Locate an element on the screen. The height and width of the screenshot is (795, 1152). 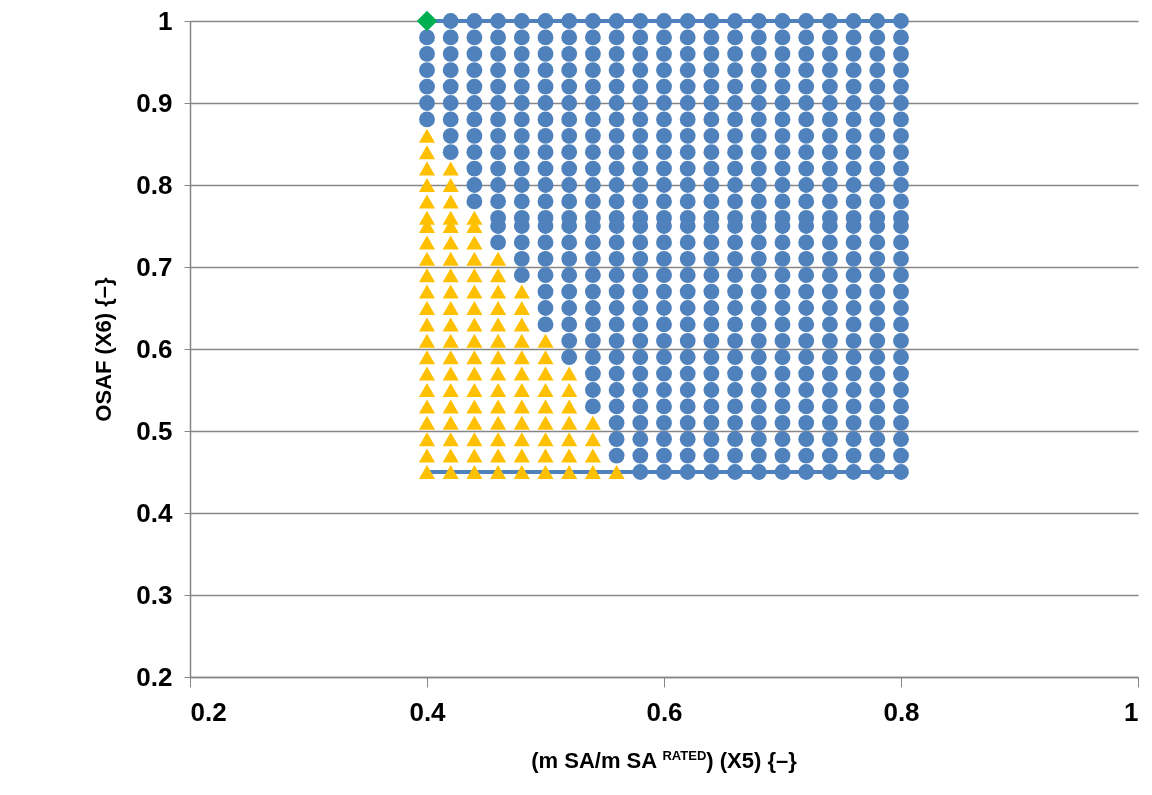
x-tick-label: 0.4 is located at coordinates (428, 711).